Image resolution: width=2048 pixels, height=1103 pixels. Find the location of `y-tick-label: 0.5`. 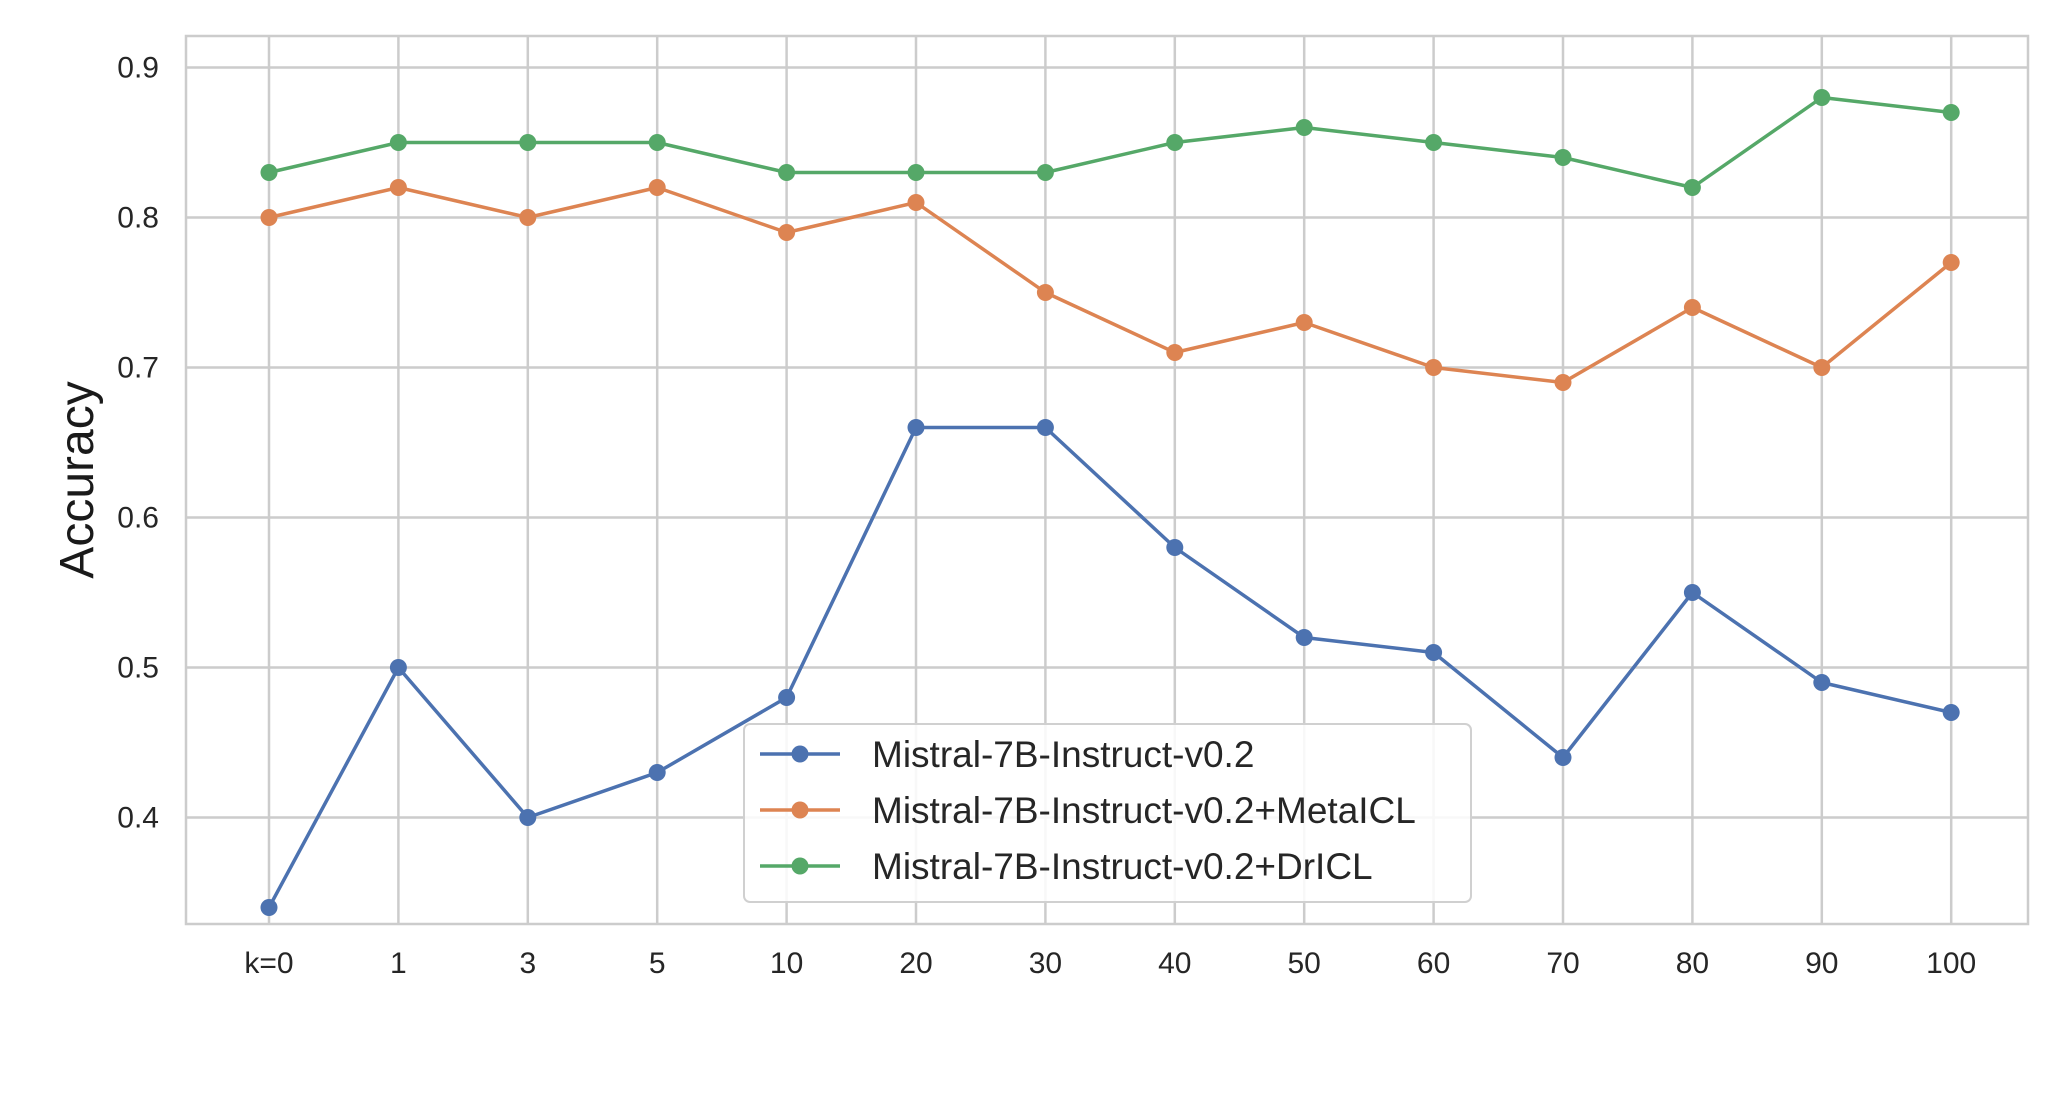

y-tick-label: 0.5 is located at coordinates (138, 668).